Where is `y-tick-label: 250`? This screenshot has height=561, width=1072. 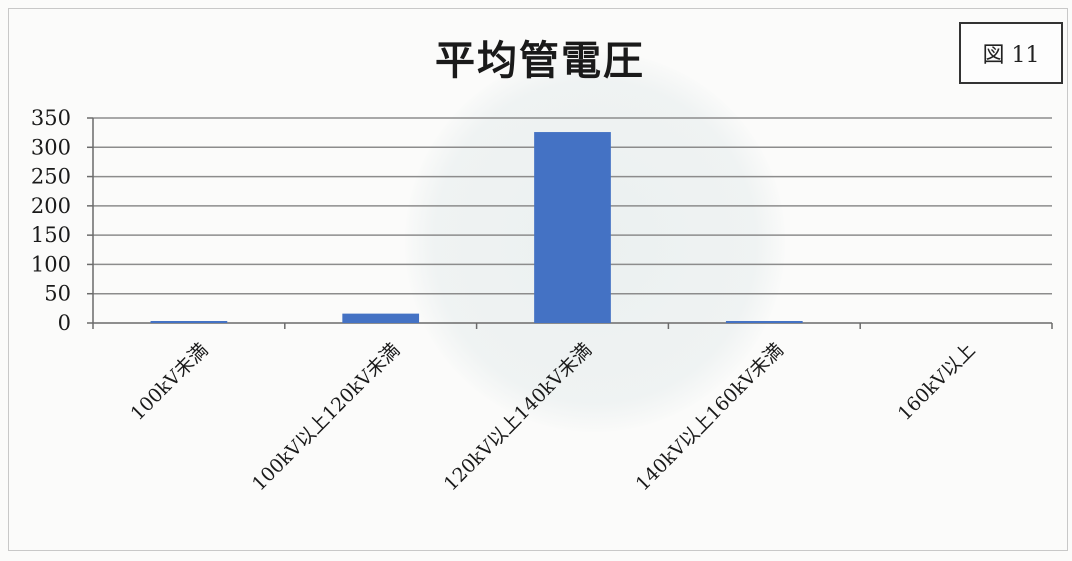 y-tick-label: 250 is located at coordinates (51, 177).